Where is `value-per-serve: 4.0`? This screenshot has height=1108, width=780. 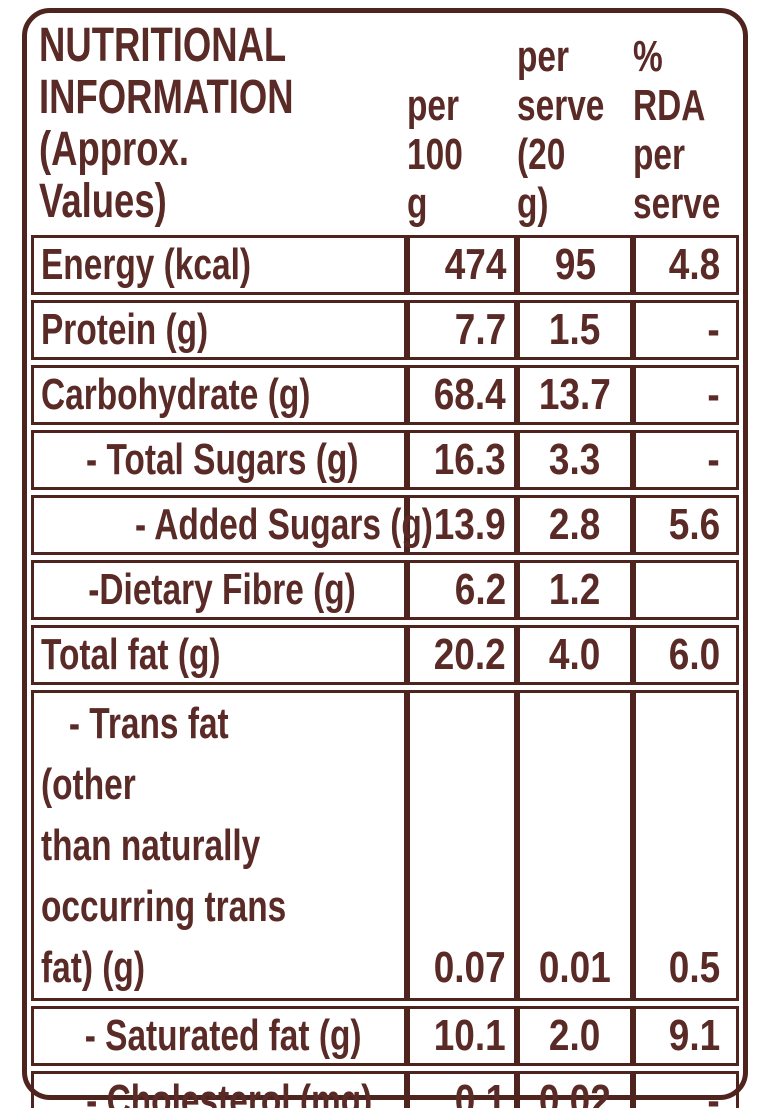
value-per-serve: 4.0 is located at coordinates (575, 655).